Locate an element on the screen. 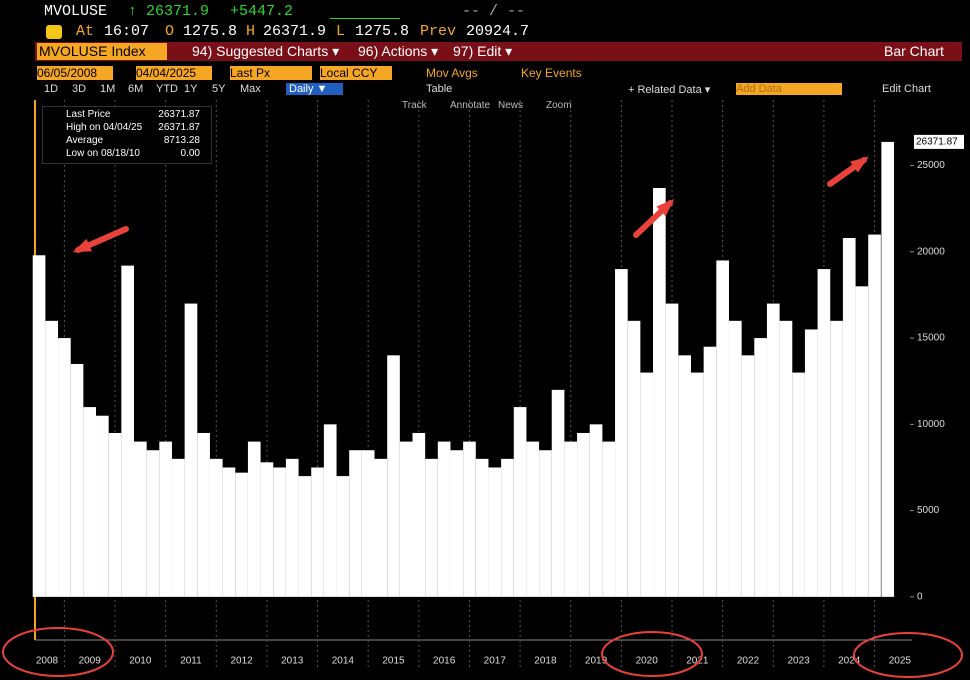 The width and height of the screenshot is (970, 680). security: MVOLUSE Index is located at coordinates (102, 51).